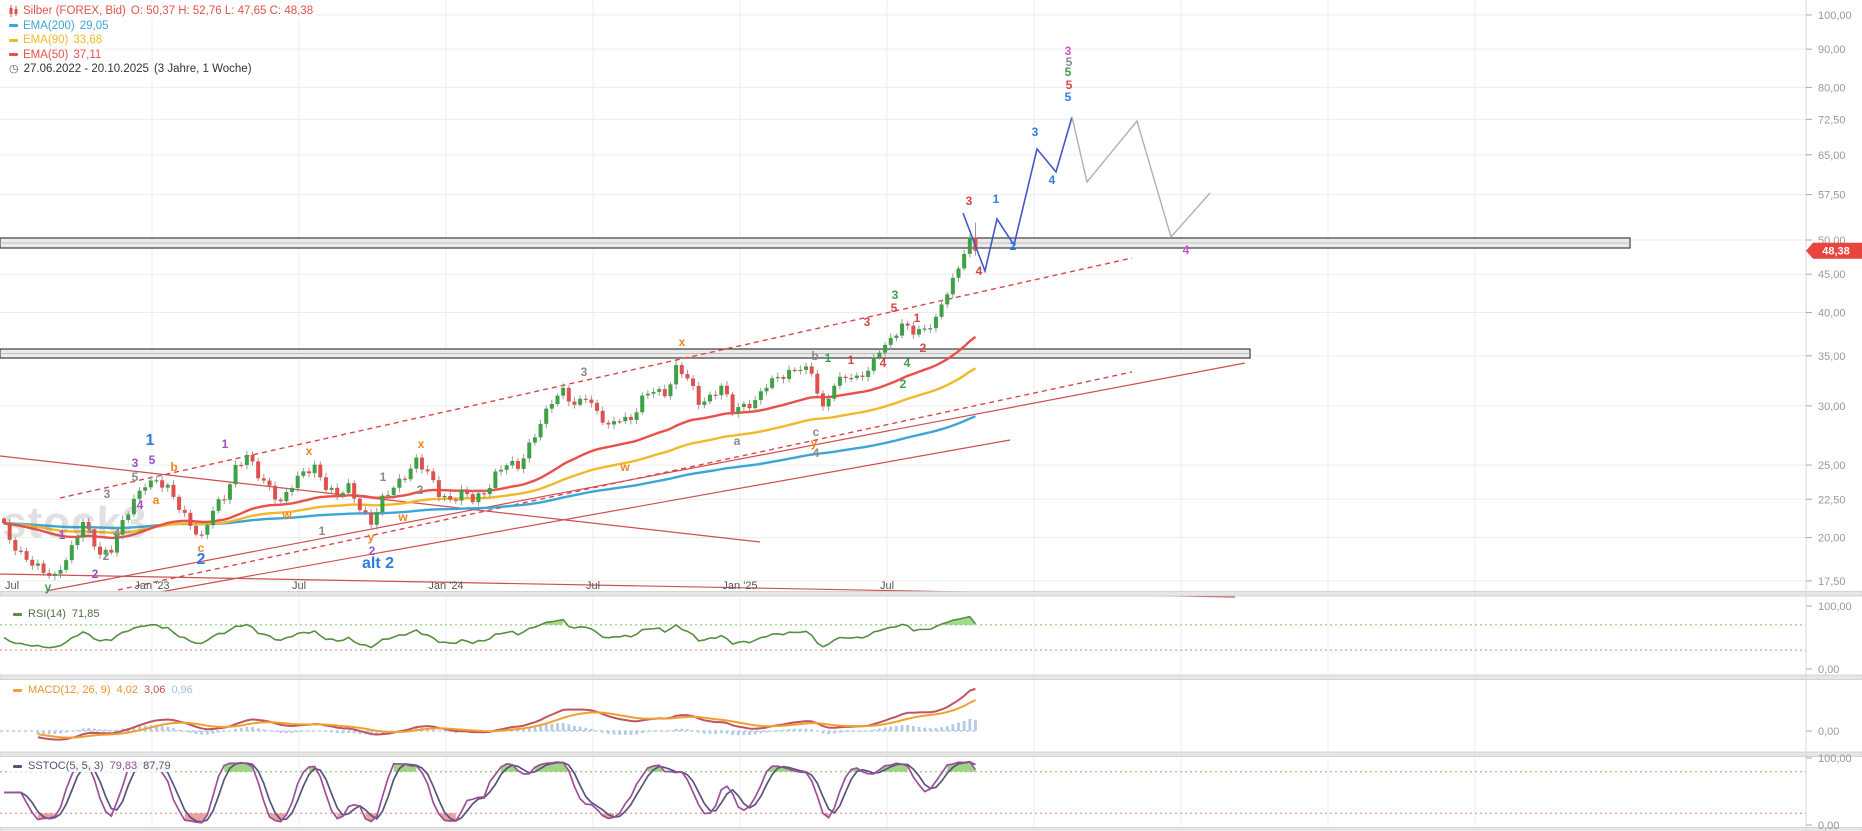  I want to click on ema200-color-icon, so click(13, 26).